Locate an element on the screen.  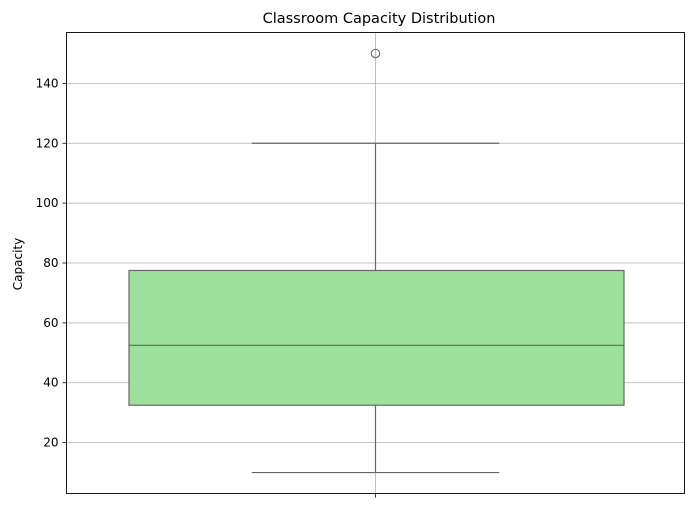
y-tick-label: 40 is located at coordinates (50, 383).